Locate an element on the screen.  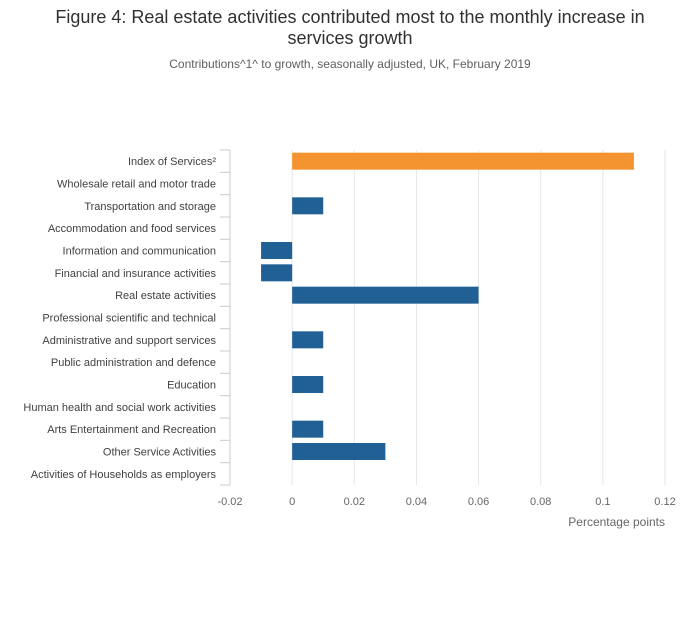
x-tick-label: 0 is located at coordinates (292, 502).